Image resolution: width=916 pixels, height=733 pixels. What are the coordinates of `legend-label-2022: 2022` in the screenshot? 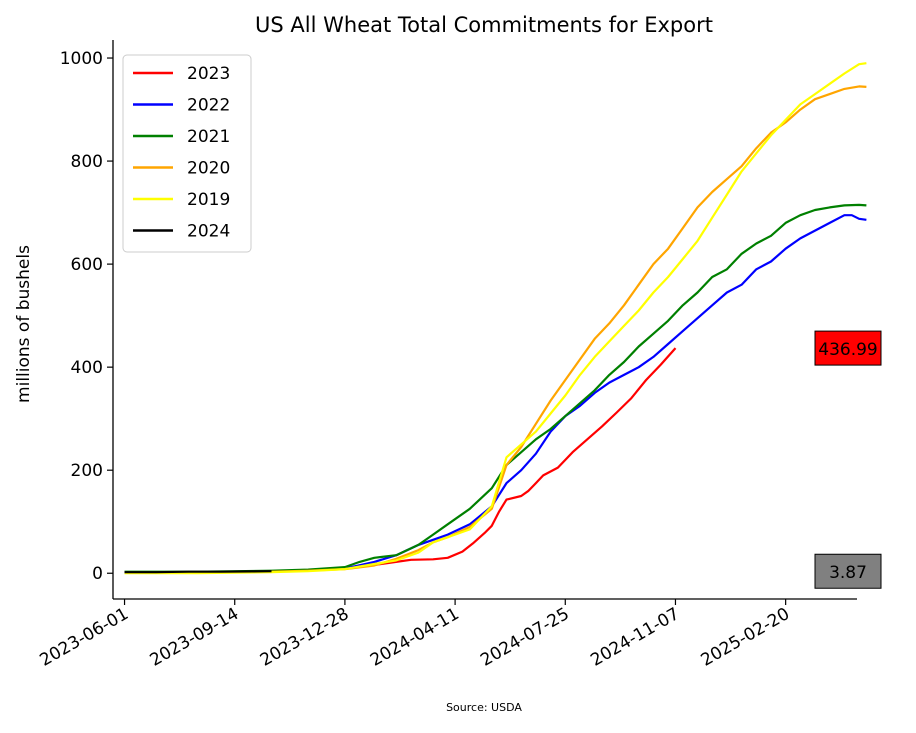 It's located at (208, 106).